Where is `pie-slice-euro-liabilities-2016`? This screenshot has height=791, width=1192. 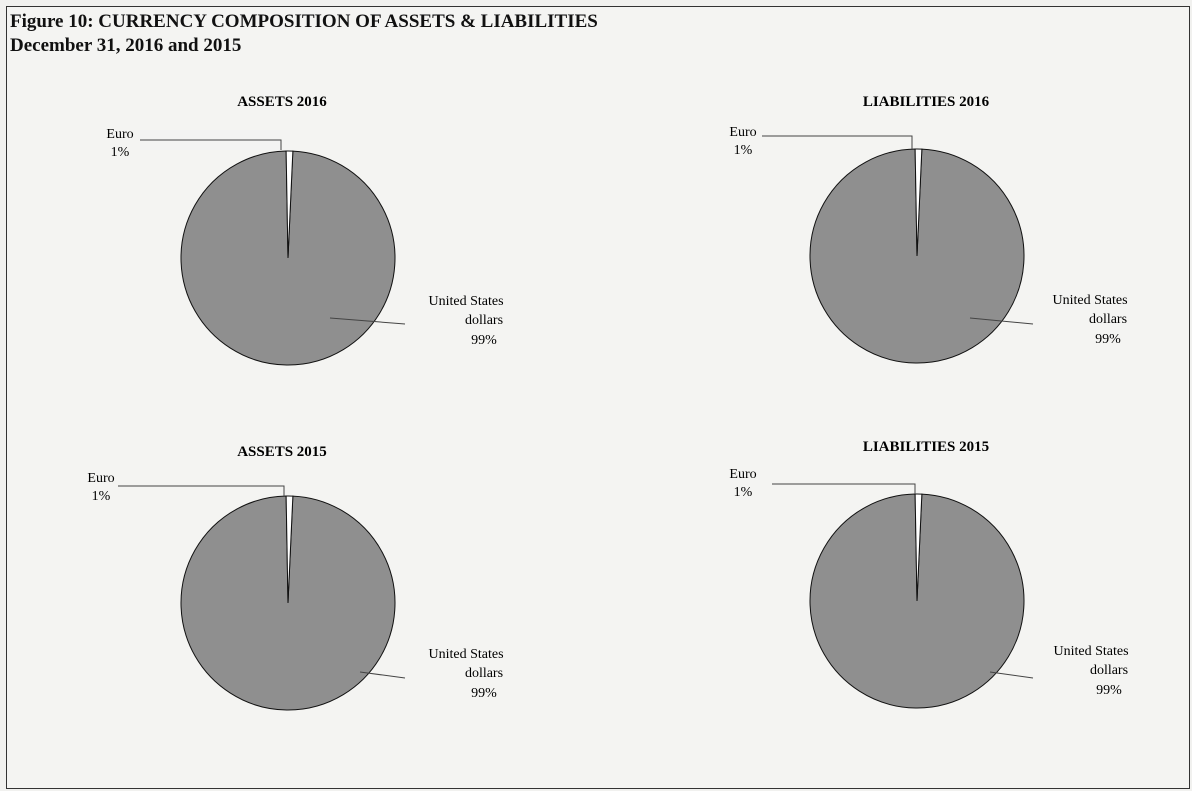 pie-slice-euro-liabilities-2016 is located at coordinates (918, 202).